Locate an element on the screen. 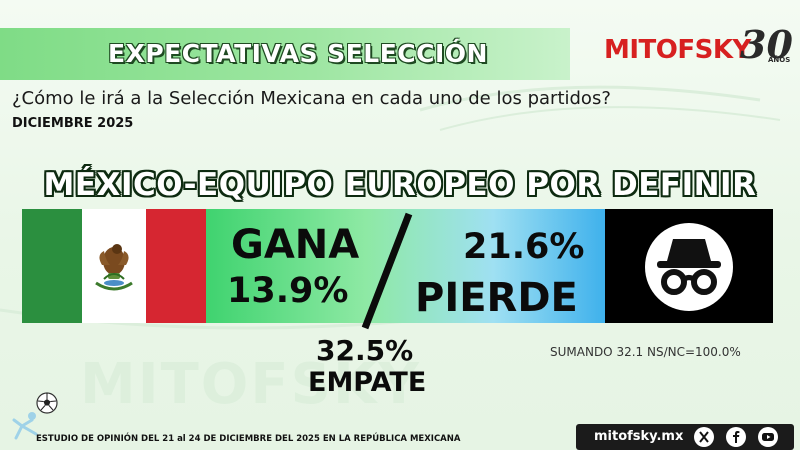 This screenshot has height=450, width=800. x-icon is located at coordinates (704, 437).